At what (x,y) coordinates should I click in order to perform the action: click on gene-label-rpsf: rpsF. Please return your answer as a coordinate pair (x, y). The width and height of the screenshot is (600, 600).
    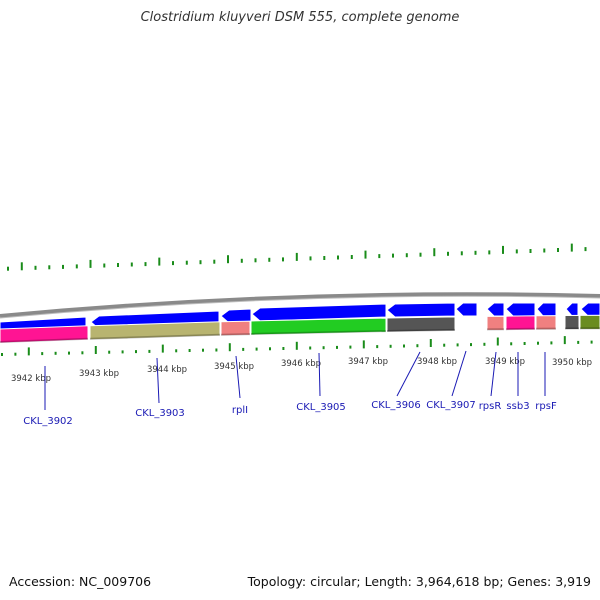
    Looking at the image, I should click on (546, 406).